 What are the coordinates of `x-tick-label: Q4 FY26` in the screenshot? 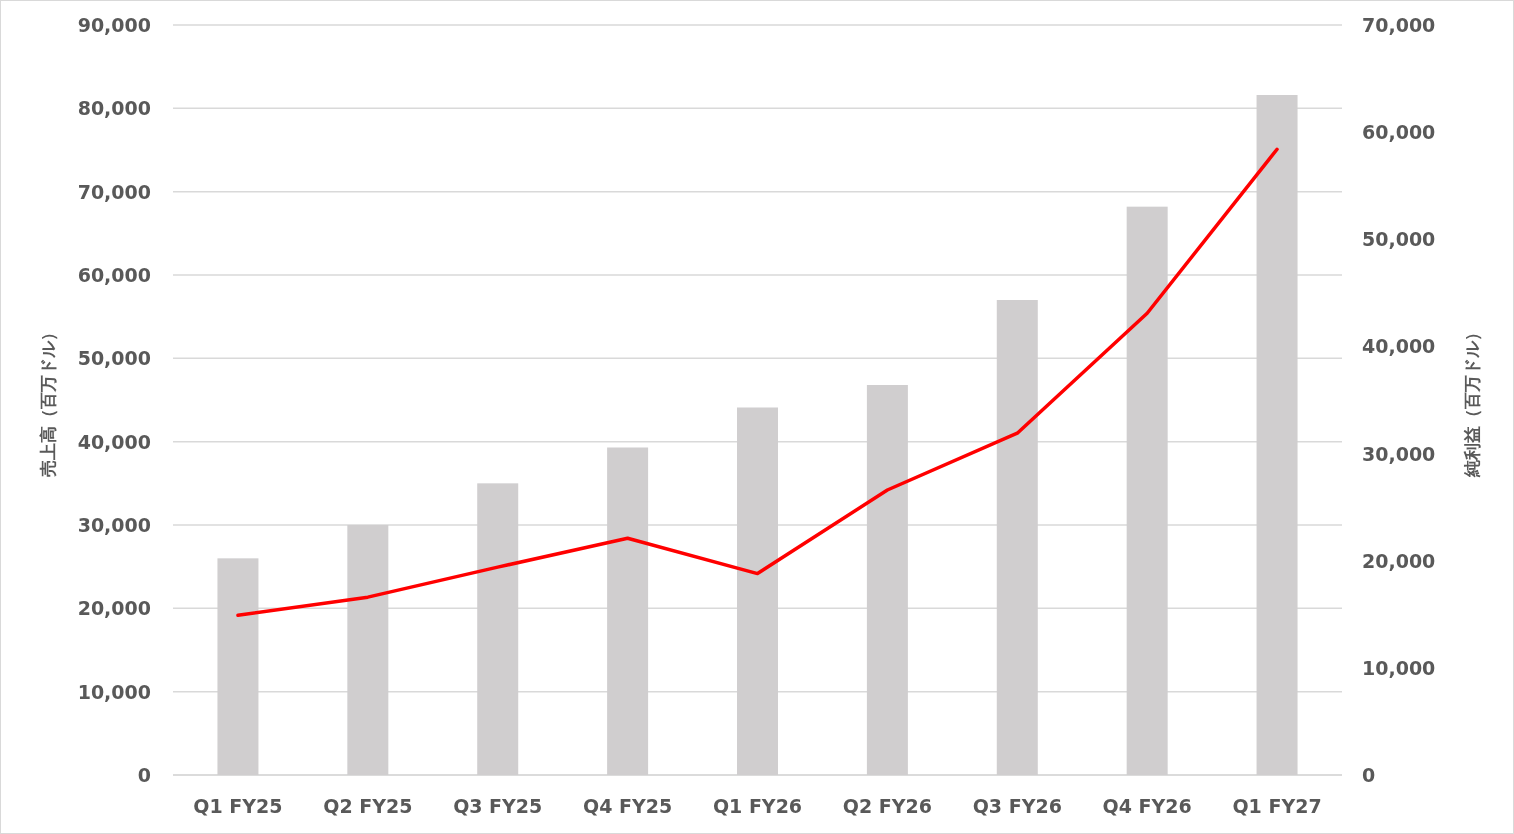 It's located at (1147, 806).